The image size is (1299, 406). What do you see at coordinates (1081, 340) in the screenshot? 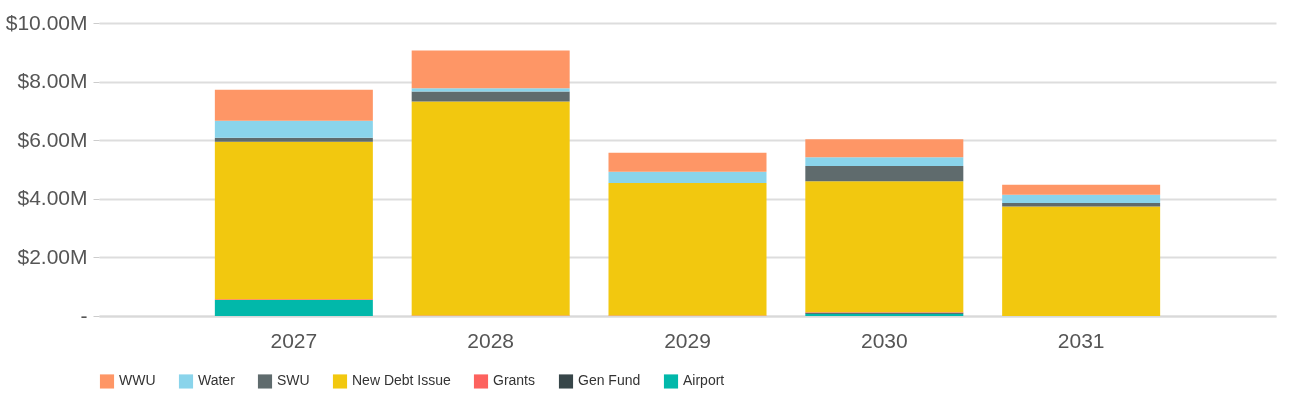
I see `x-tick-label: 2031` at bounding box center [1081, 340].